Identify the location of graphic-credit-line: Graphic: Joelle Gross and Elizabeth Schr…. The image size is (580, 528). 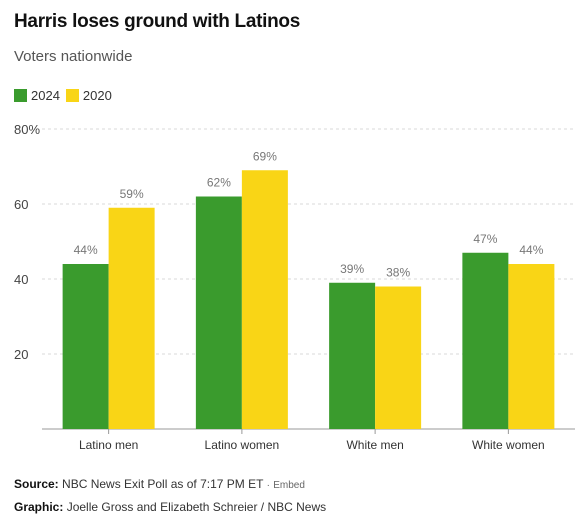
(170, 507).